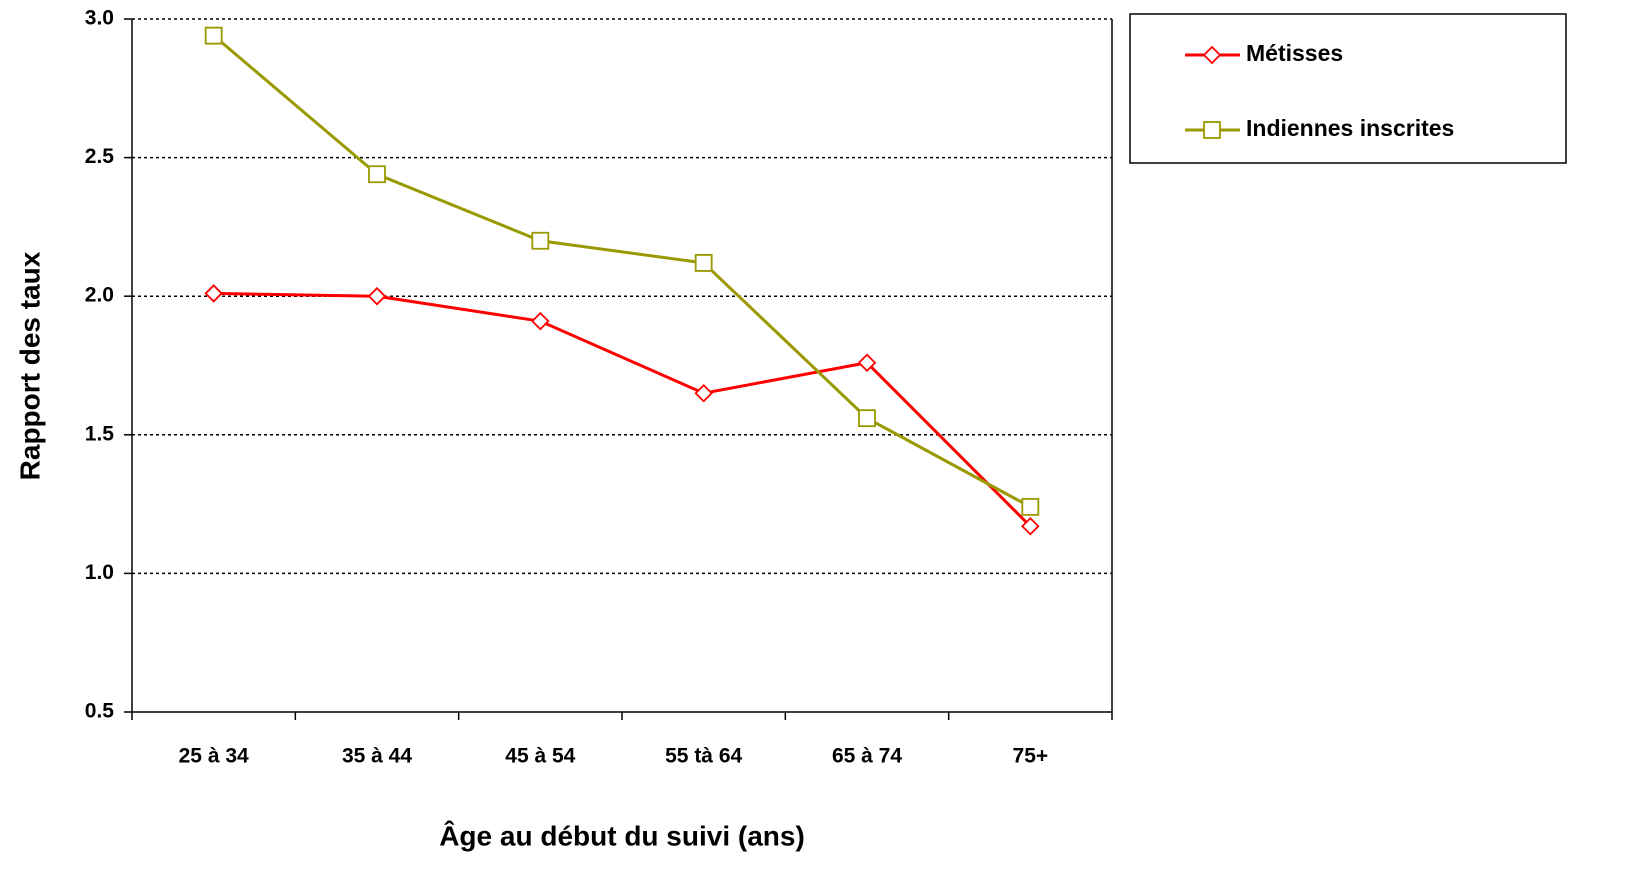 The image size is (1648, 874). What do you see at coordinates (99, 18) in the screenshot?
I see `y-tick-label: 3.0` at bounding box center [99, 18].